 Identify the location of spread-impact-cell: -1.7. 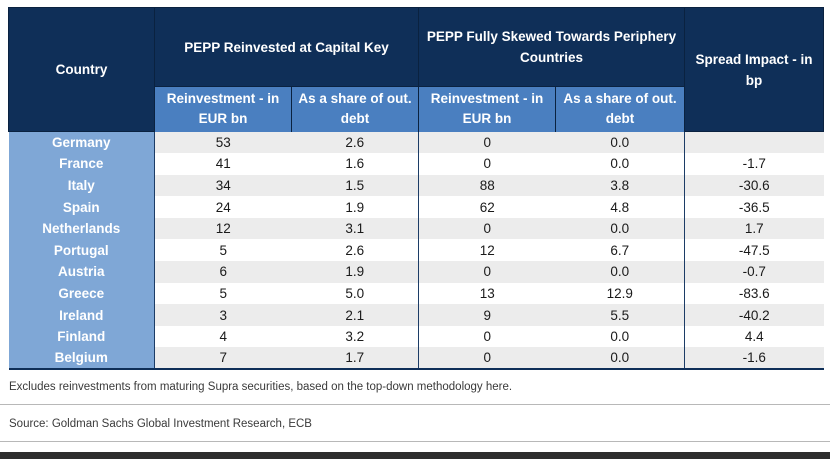
(754, 164).